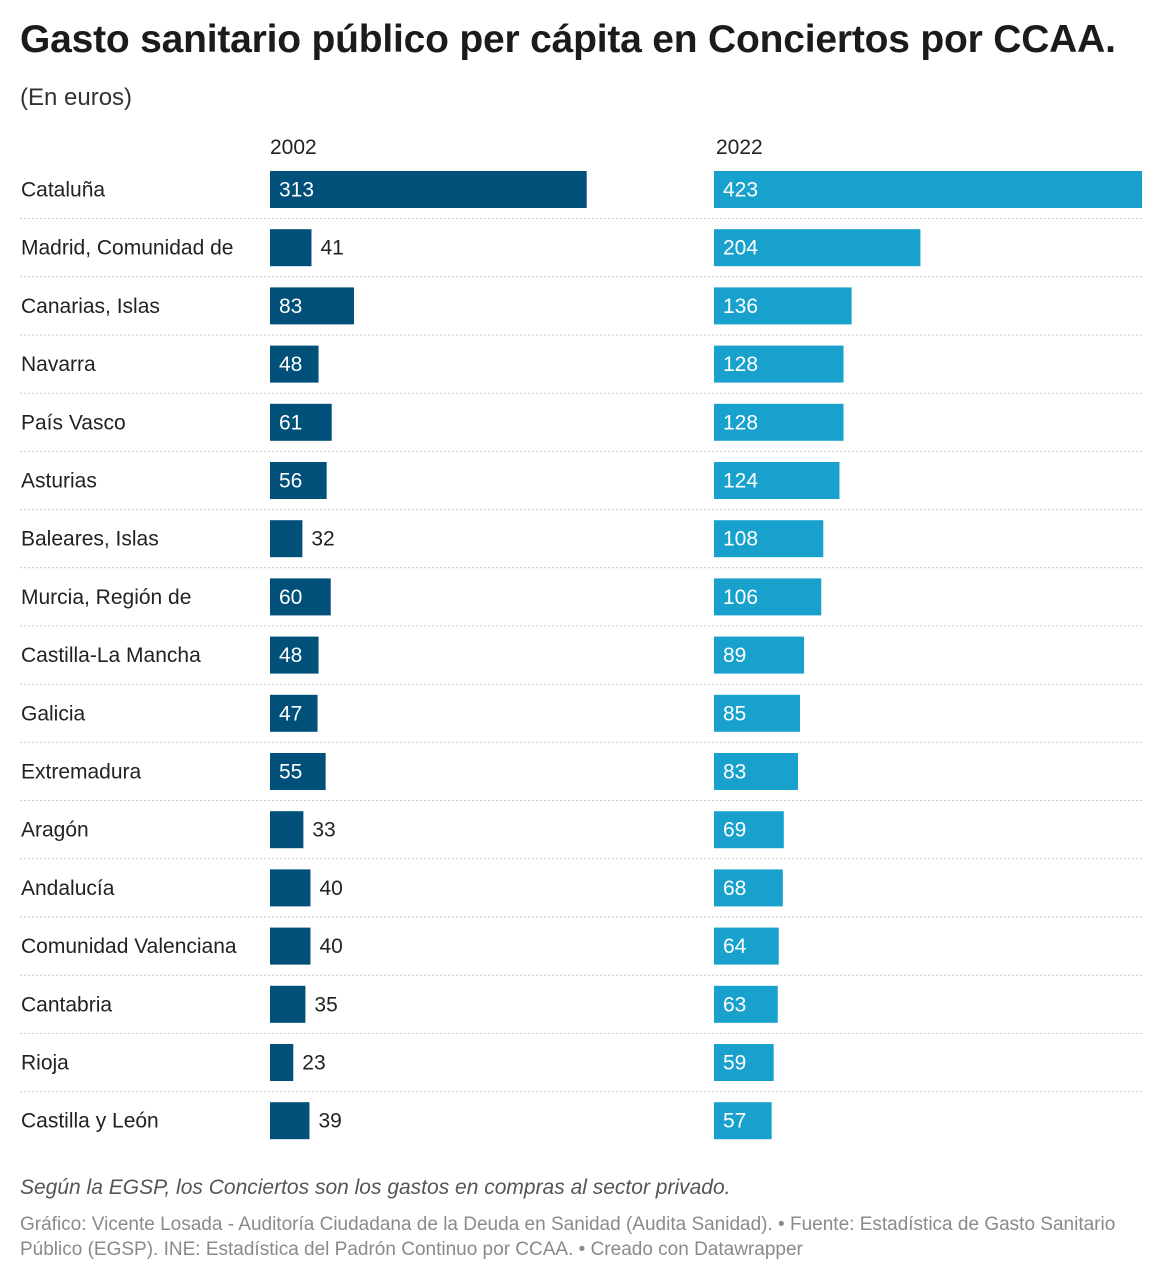 This screenshot has width=1163, height=1280. Describe the element at coordinates (734, 1121) in the screenshot. I see `data-label-2022-castilla-y-leon: 57` at that location.